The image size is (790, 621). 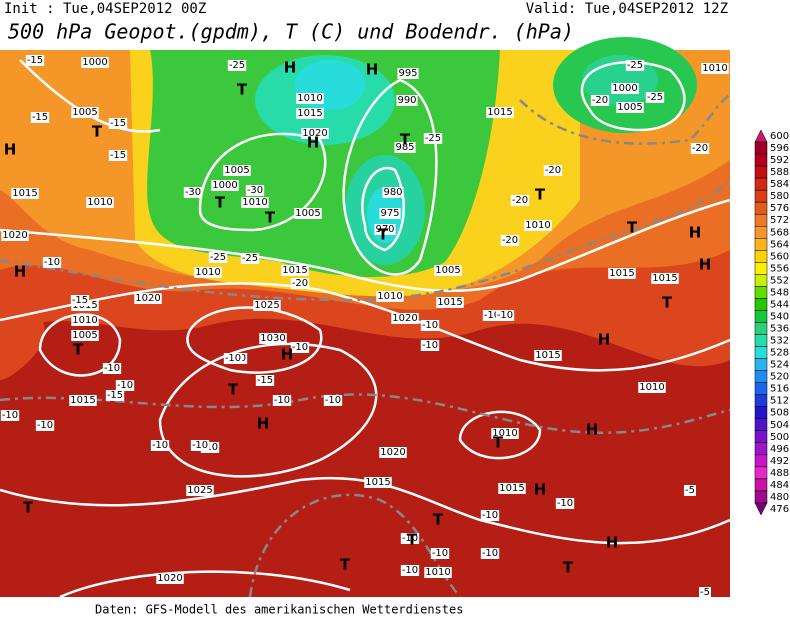 What do you see at coordinates (407, 73) in the screenshot?
I see `isobar-label: 995` at bounding box center [407, 73].